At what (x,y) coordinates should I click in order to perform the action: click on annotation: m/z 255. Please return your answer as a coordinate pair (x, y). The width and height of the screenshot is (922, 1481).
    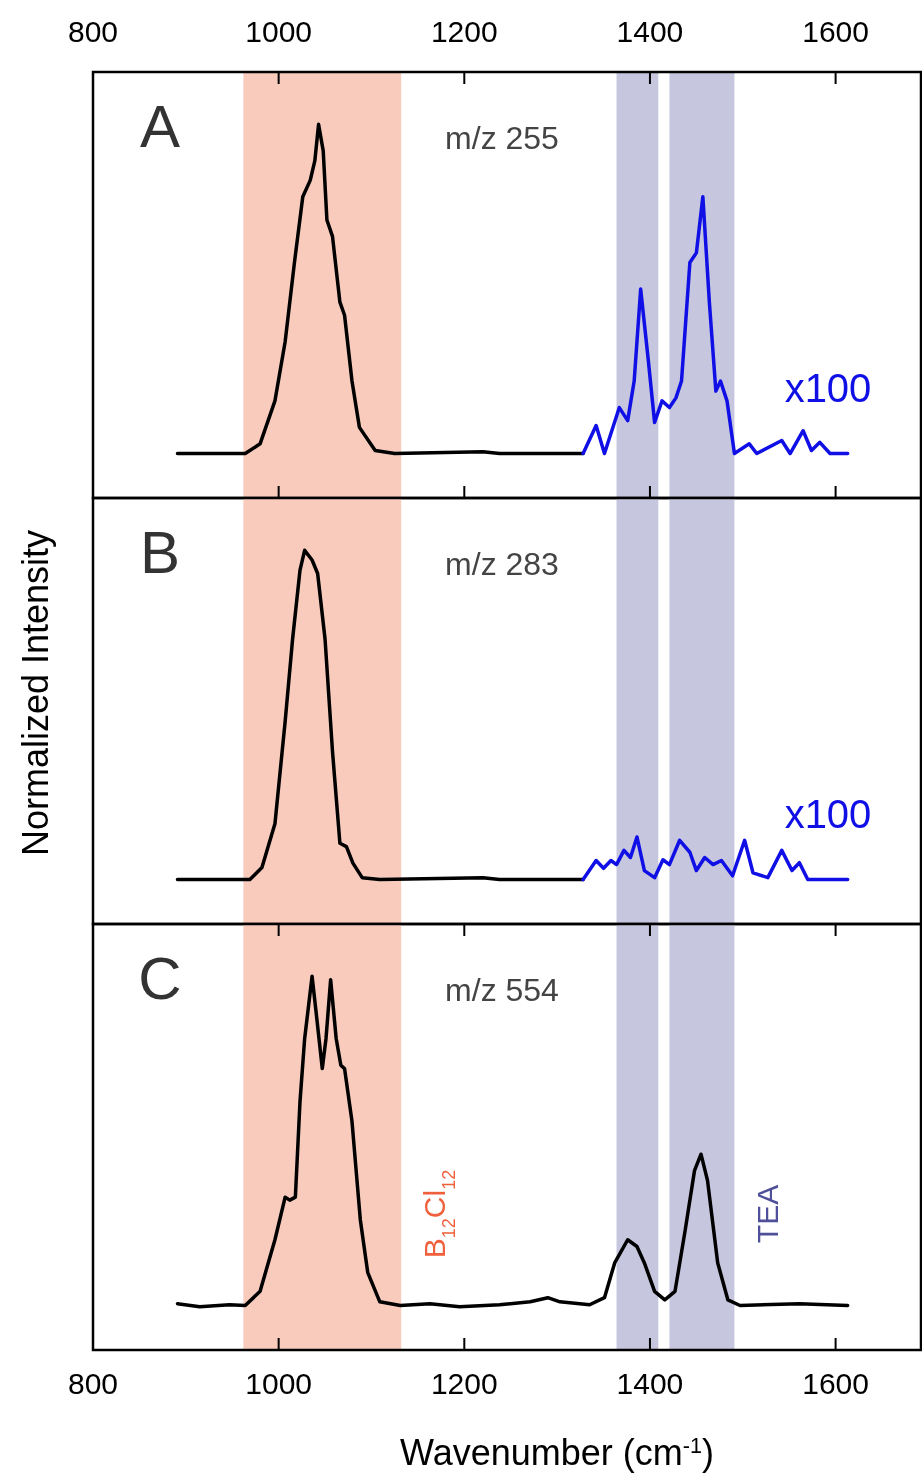
    Looking at the image, I should click on (502, 138).